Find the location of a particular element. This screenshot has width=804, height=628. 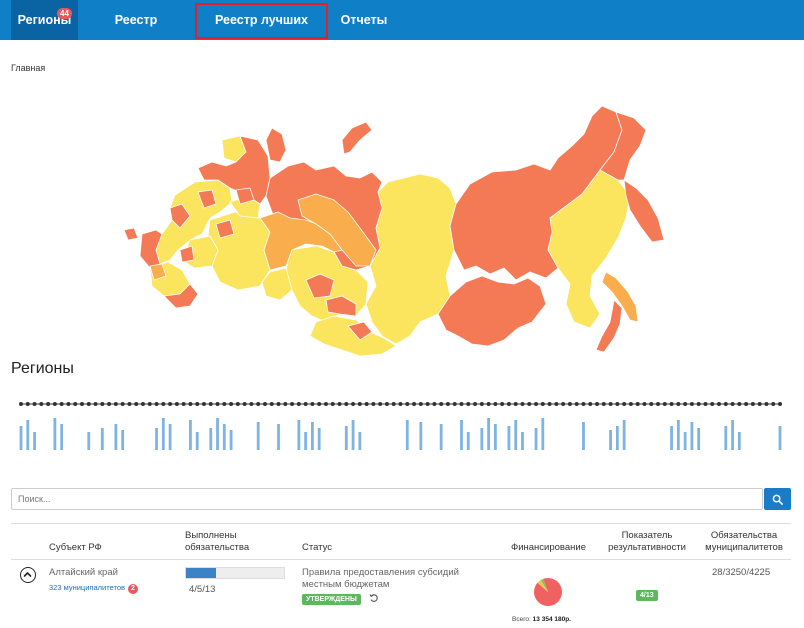

search-button is located at coordinates (777, 499).